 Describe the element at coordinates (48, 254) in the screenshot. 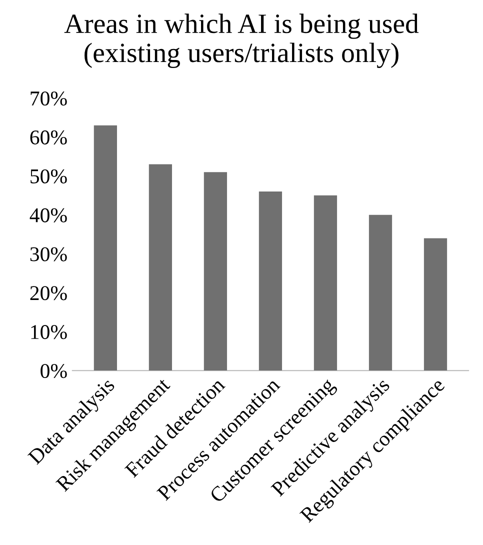

I see `y-tick-label: 30%` at that location.